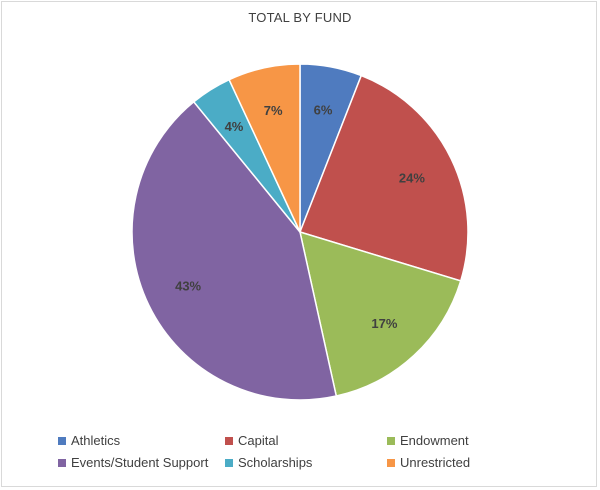 The image size is (600, 490). Describe the element at coordinates (264, 148) in the screenshot. I see `pie-slice-unrestricted` at that location.